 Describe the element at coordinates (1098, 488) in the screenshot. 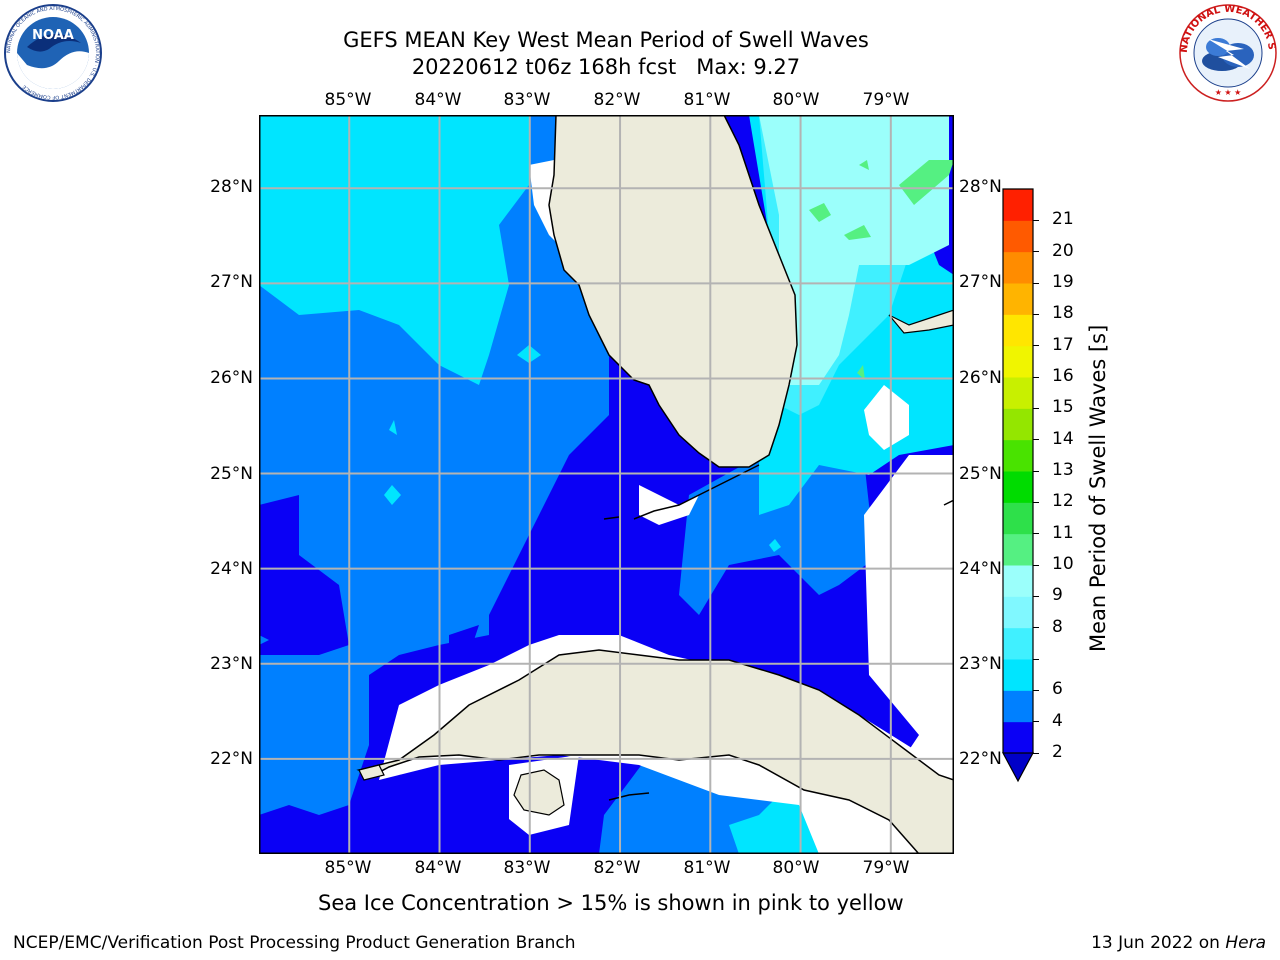

I see `colorbar-label: Mean Period of Swell Waves [s]` at that location.